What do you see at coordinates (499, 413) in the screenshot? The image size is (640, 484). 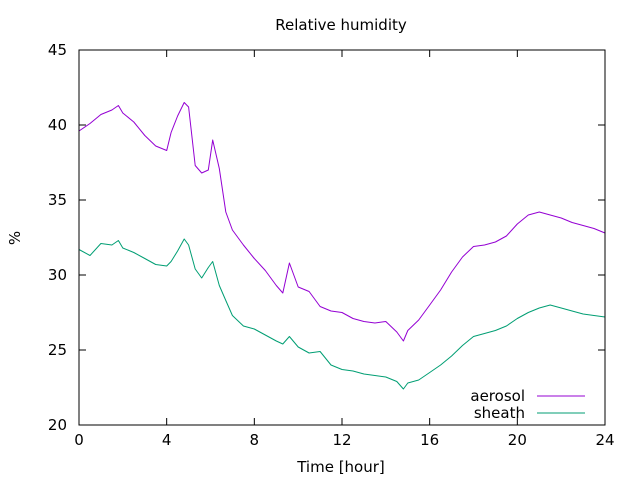 I see `legend-label-sheath: sheath` at bounding box center [499, 413].